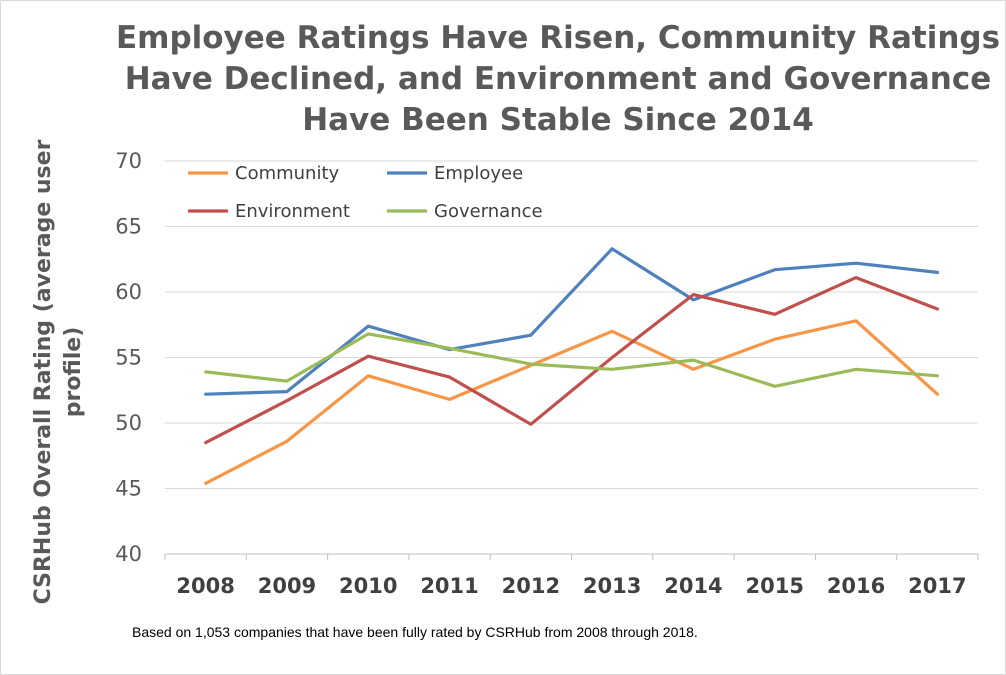  Describe the element at coordinates (128, 554) in the screenshot. I see `y-tick-label: 40` at that location.